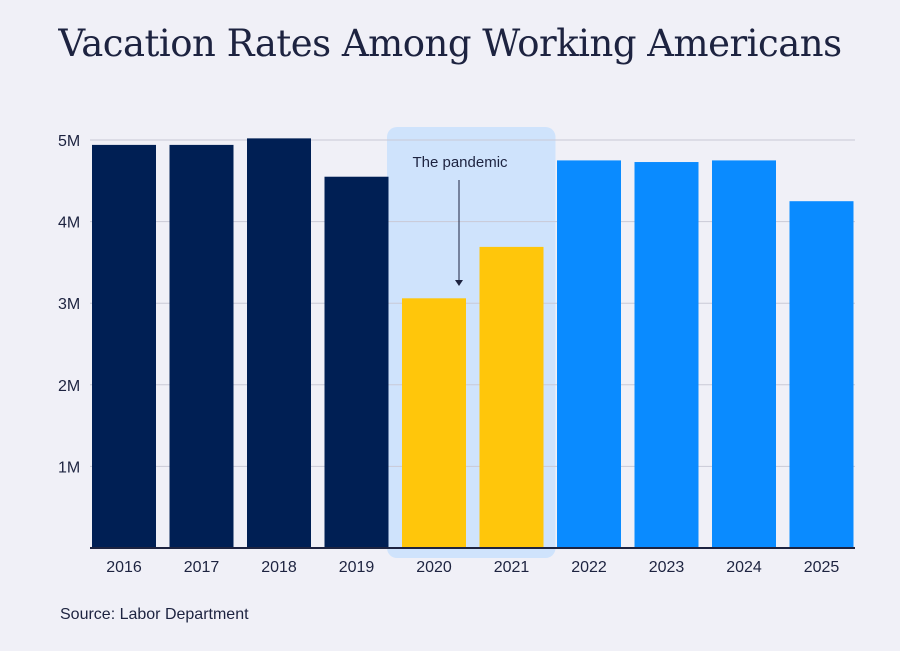  Describe the element at coordinates (744, 354) in the screenshot. I see `bar-2024` at that location.